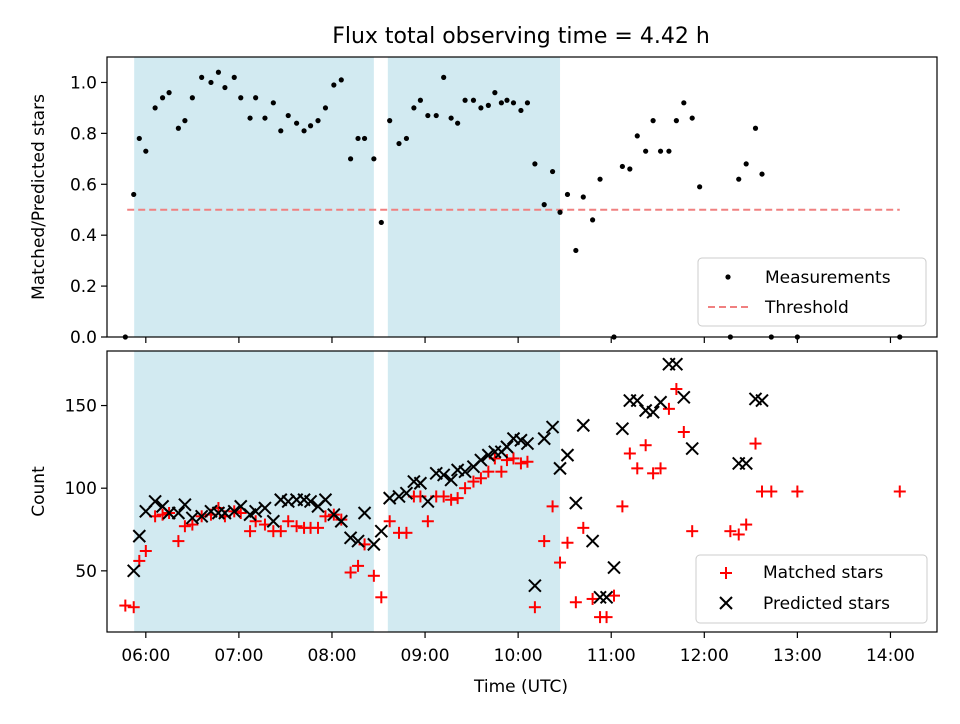 The width and height of the screenshot is (960, 724). Describe the element at coordinates (890, 656) in the screenshot. I see `x-tick-label: 14:00` at that location.